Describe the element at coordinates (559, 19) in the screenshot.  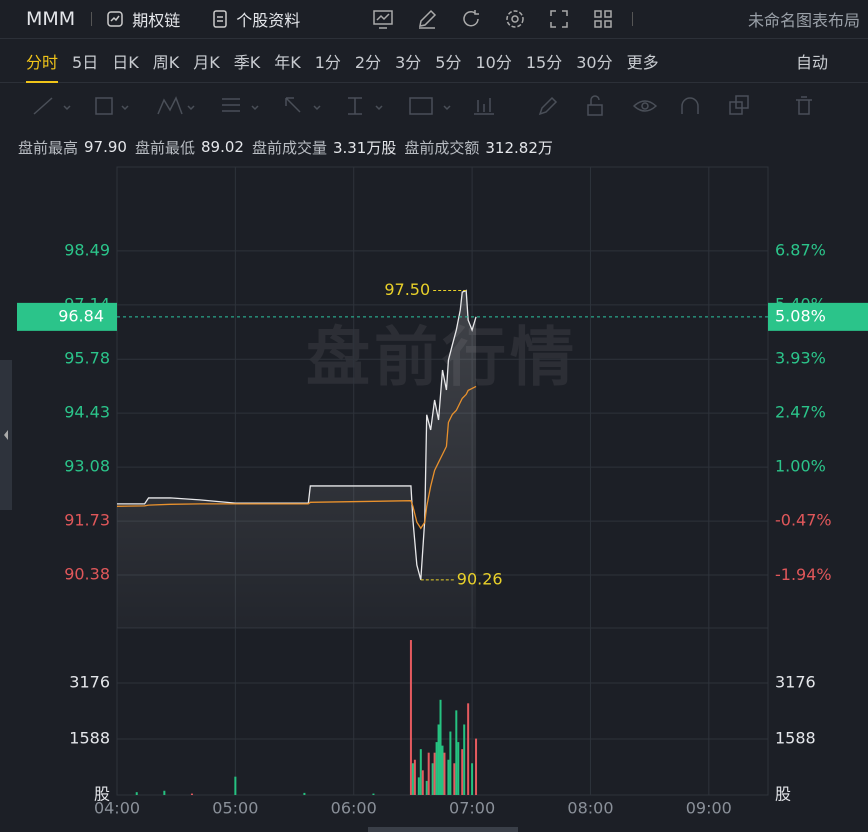
I see `fullscreen-icon` at that location.